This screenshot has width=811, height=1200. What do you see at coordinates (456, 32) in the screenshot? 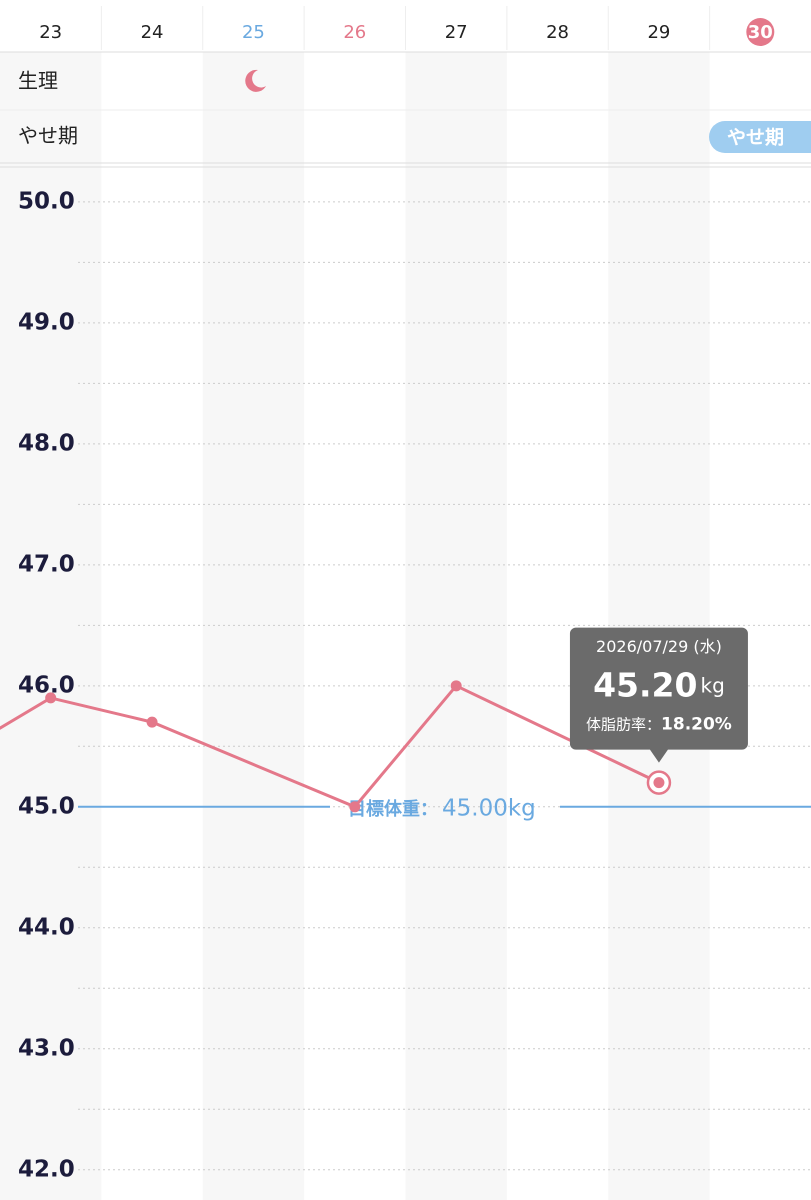
I see `day-label: 27` at bounding box center [456, 32].